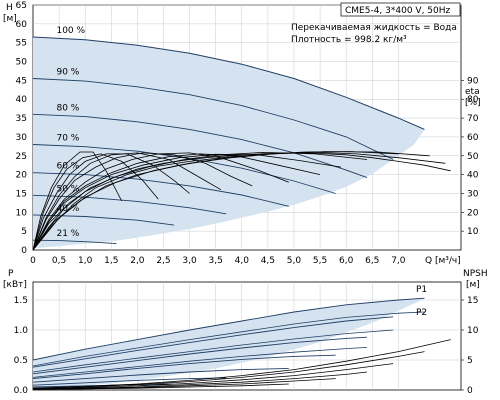  I want to click on top-x-tick: 3,5, so click(216, 261).